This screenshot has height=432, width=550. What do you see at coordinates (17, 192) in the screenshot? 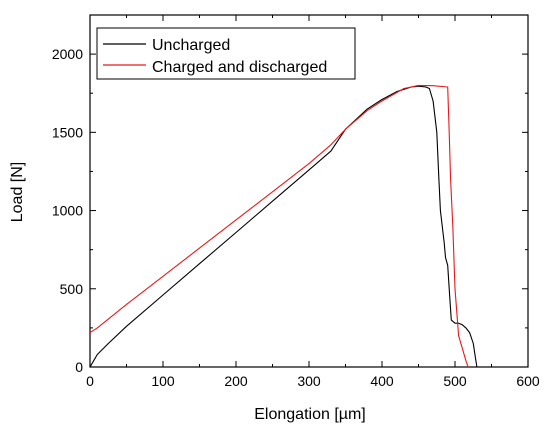
I see `y-axis-title: Load [N]` at bounding box center [17, 192].